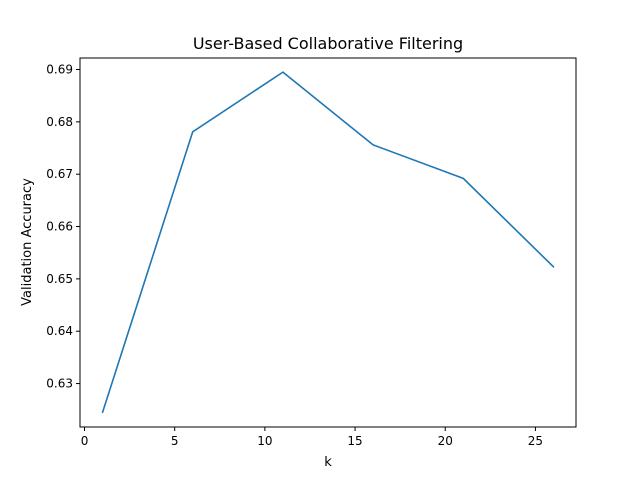 This screenshot has height=480, width=640. I want to click on x-tick-label: 15, so click(354, 441).